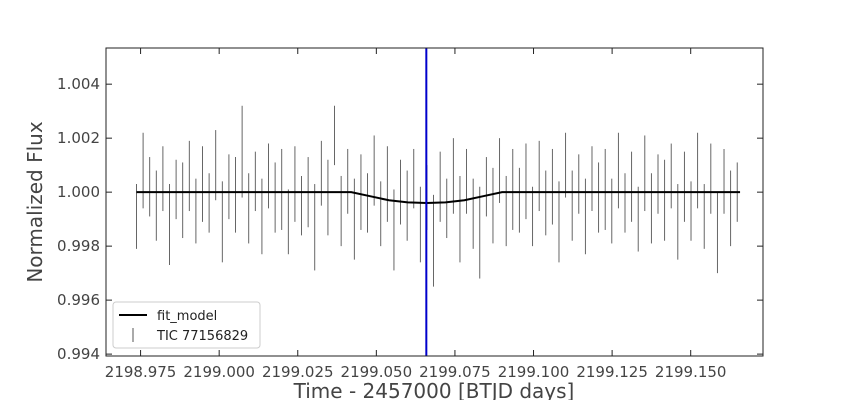 This screenshot has height=400, width=848. Describe the element at coordinates (219, 372) in the screenshot. I see `x-tick-label: 2199.000` at that location.